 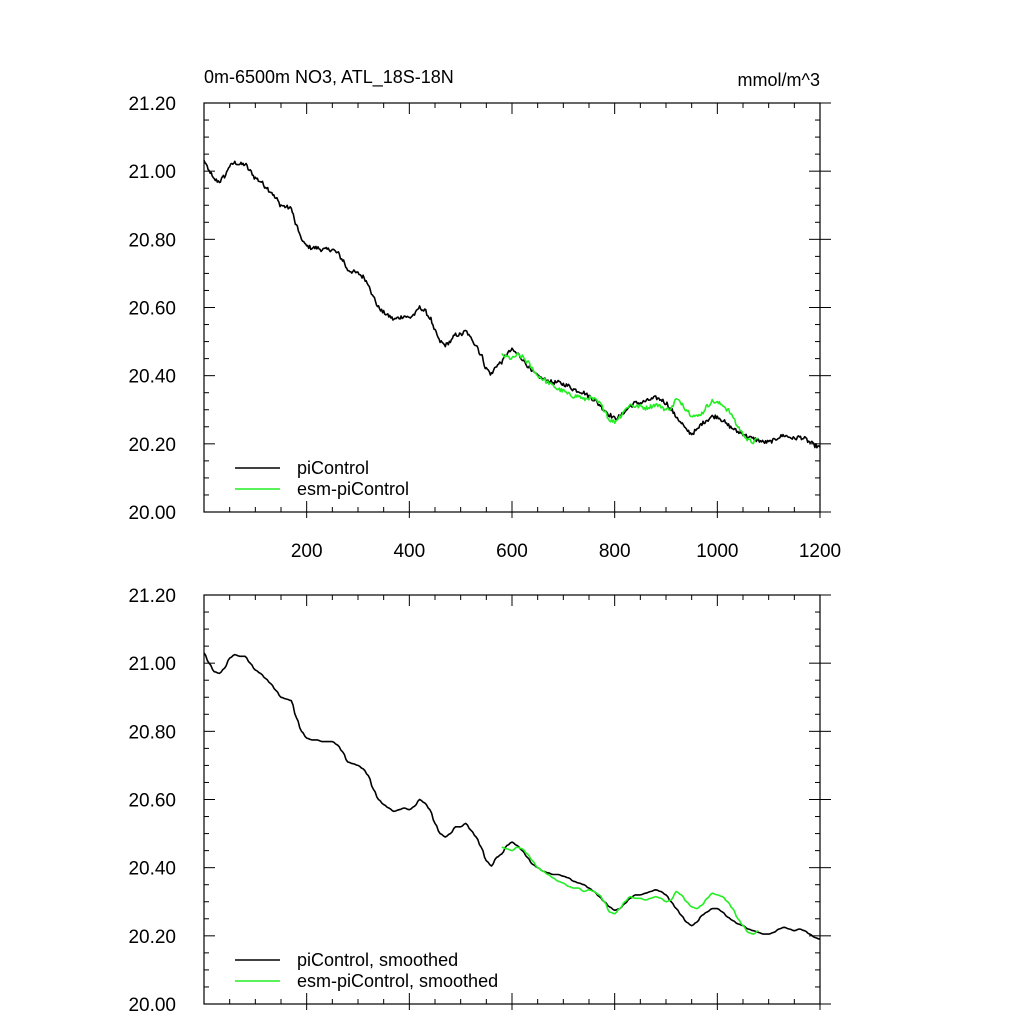 What do you see at coordinates (630, 890) in the screenshot?
I see `series-line-esm-picontrol-smoothed` at bounding box center [630, 890].